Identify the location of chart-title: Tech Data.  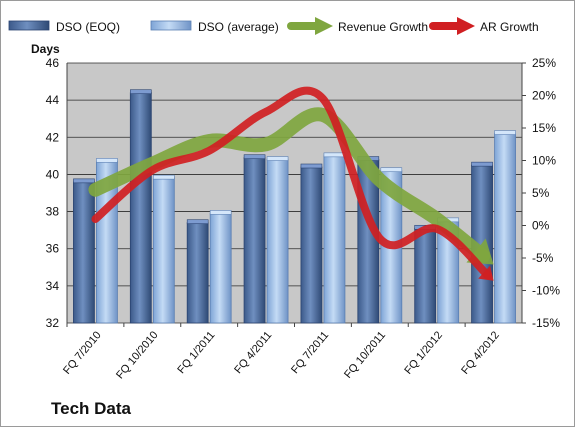
(91, 408).